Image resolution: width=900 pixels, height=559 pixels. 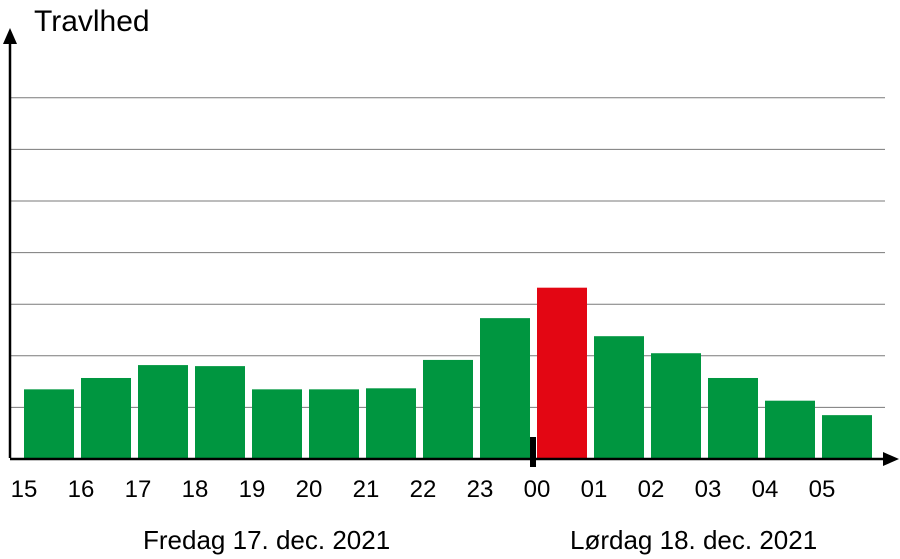 What do you see at coordinates (537, 489) in the screenshot?
I see `tick-label-00: 00` at bounding box center [537, 489].